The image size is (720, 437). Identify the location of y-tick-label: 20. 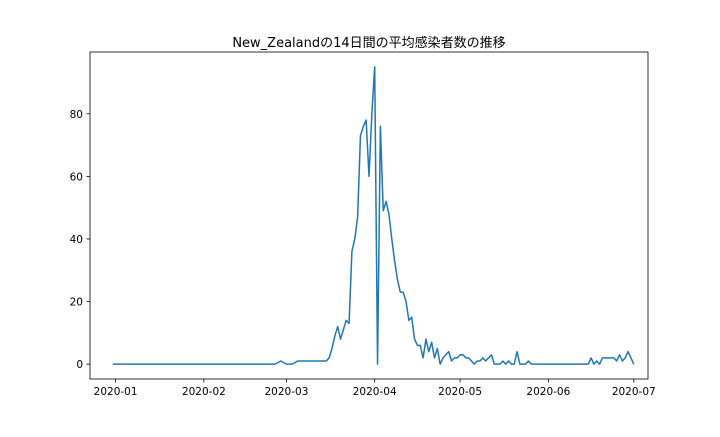
(76, 303).